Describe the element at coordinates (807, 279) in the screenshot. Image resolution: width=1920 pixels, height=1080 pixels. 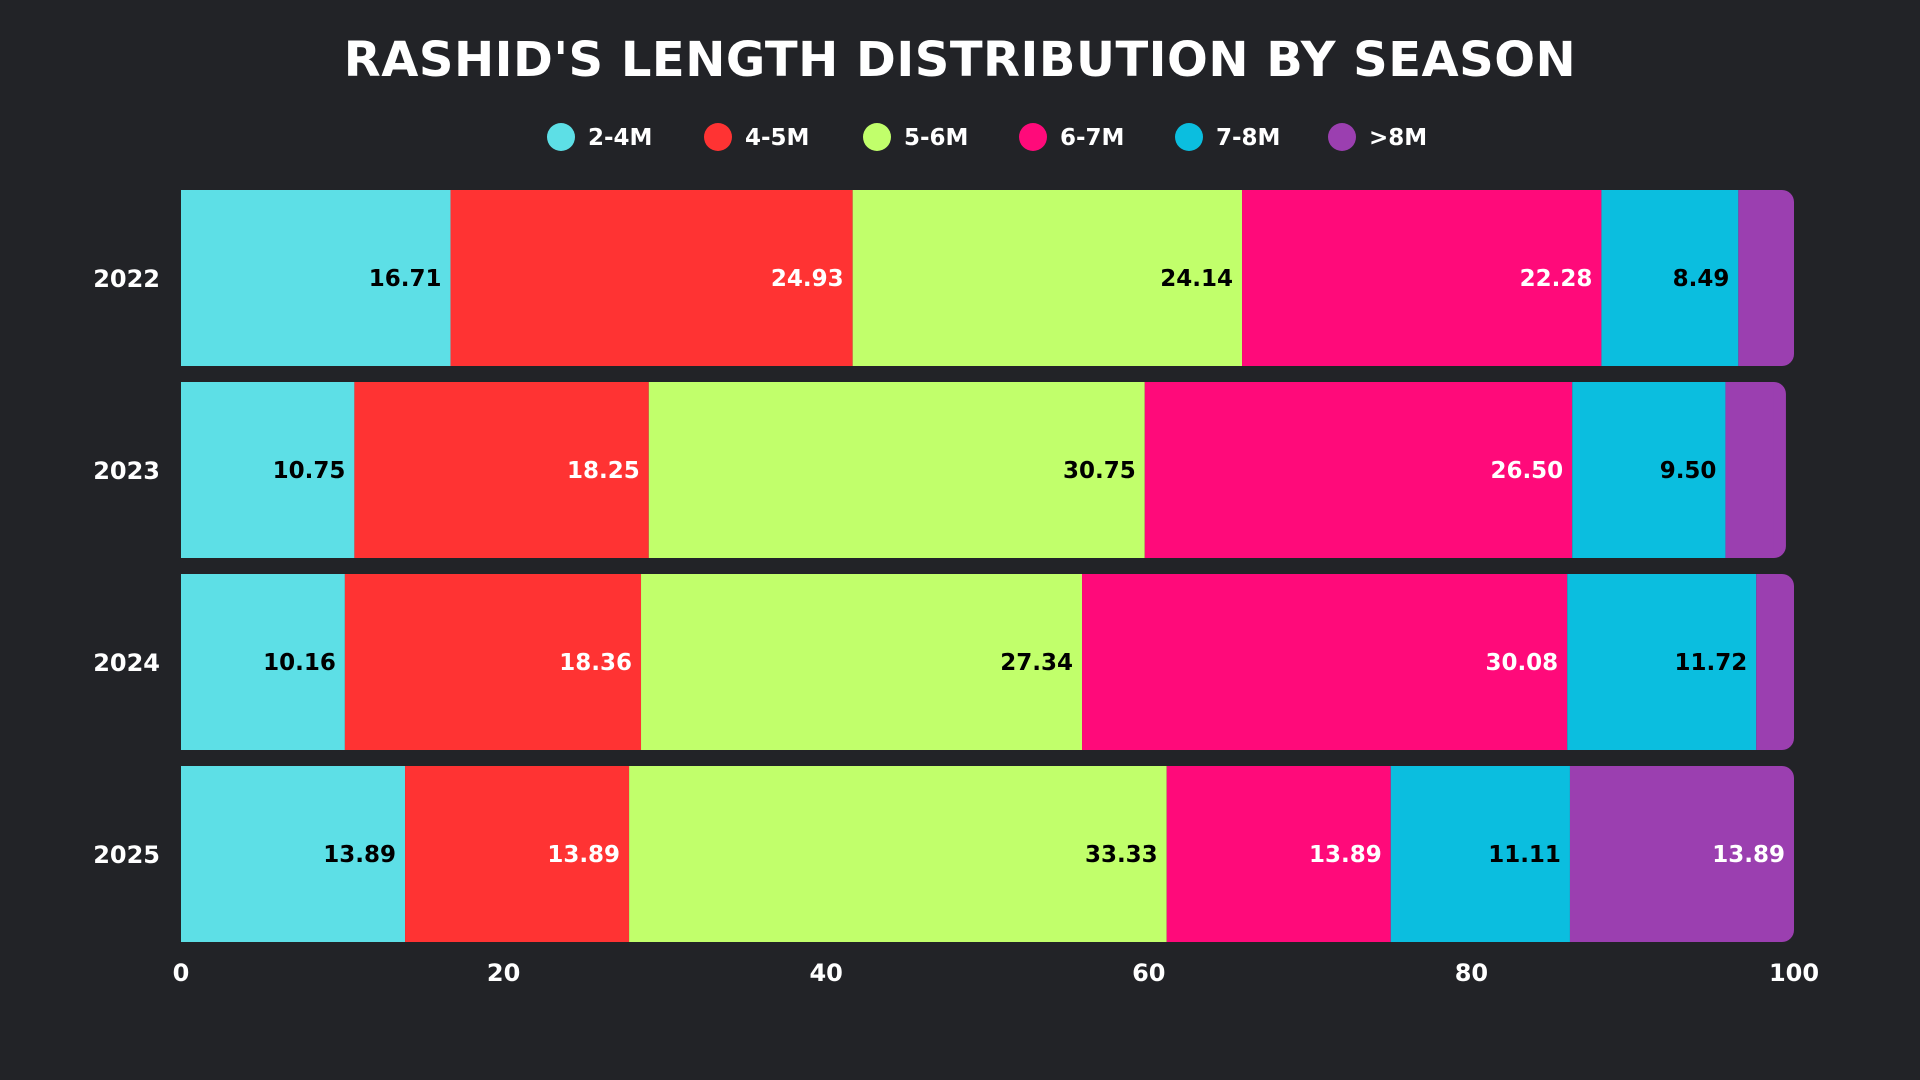
I see `data-label: 24.93` at that location.